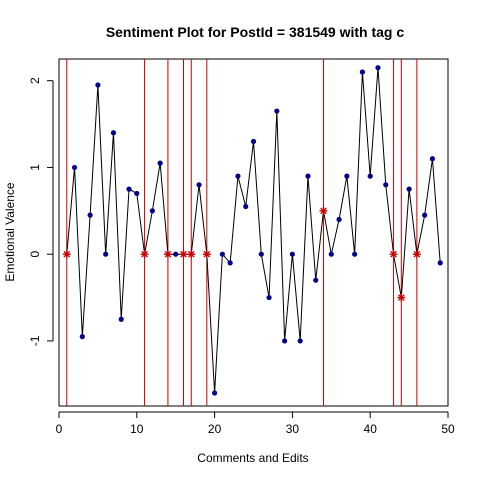 Image resolution: width=480 pixels, height=480 pixels. I want to click on y-tick-label: 0, so click(35, 254).